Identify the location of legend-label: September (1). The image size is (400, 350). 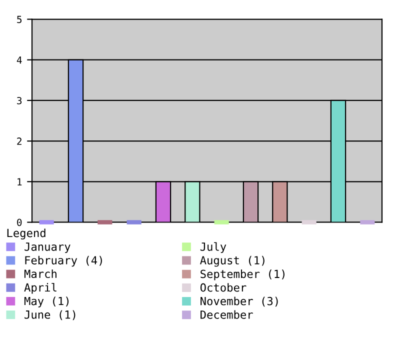
(242, 275).